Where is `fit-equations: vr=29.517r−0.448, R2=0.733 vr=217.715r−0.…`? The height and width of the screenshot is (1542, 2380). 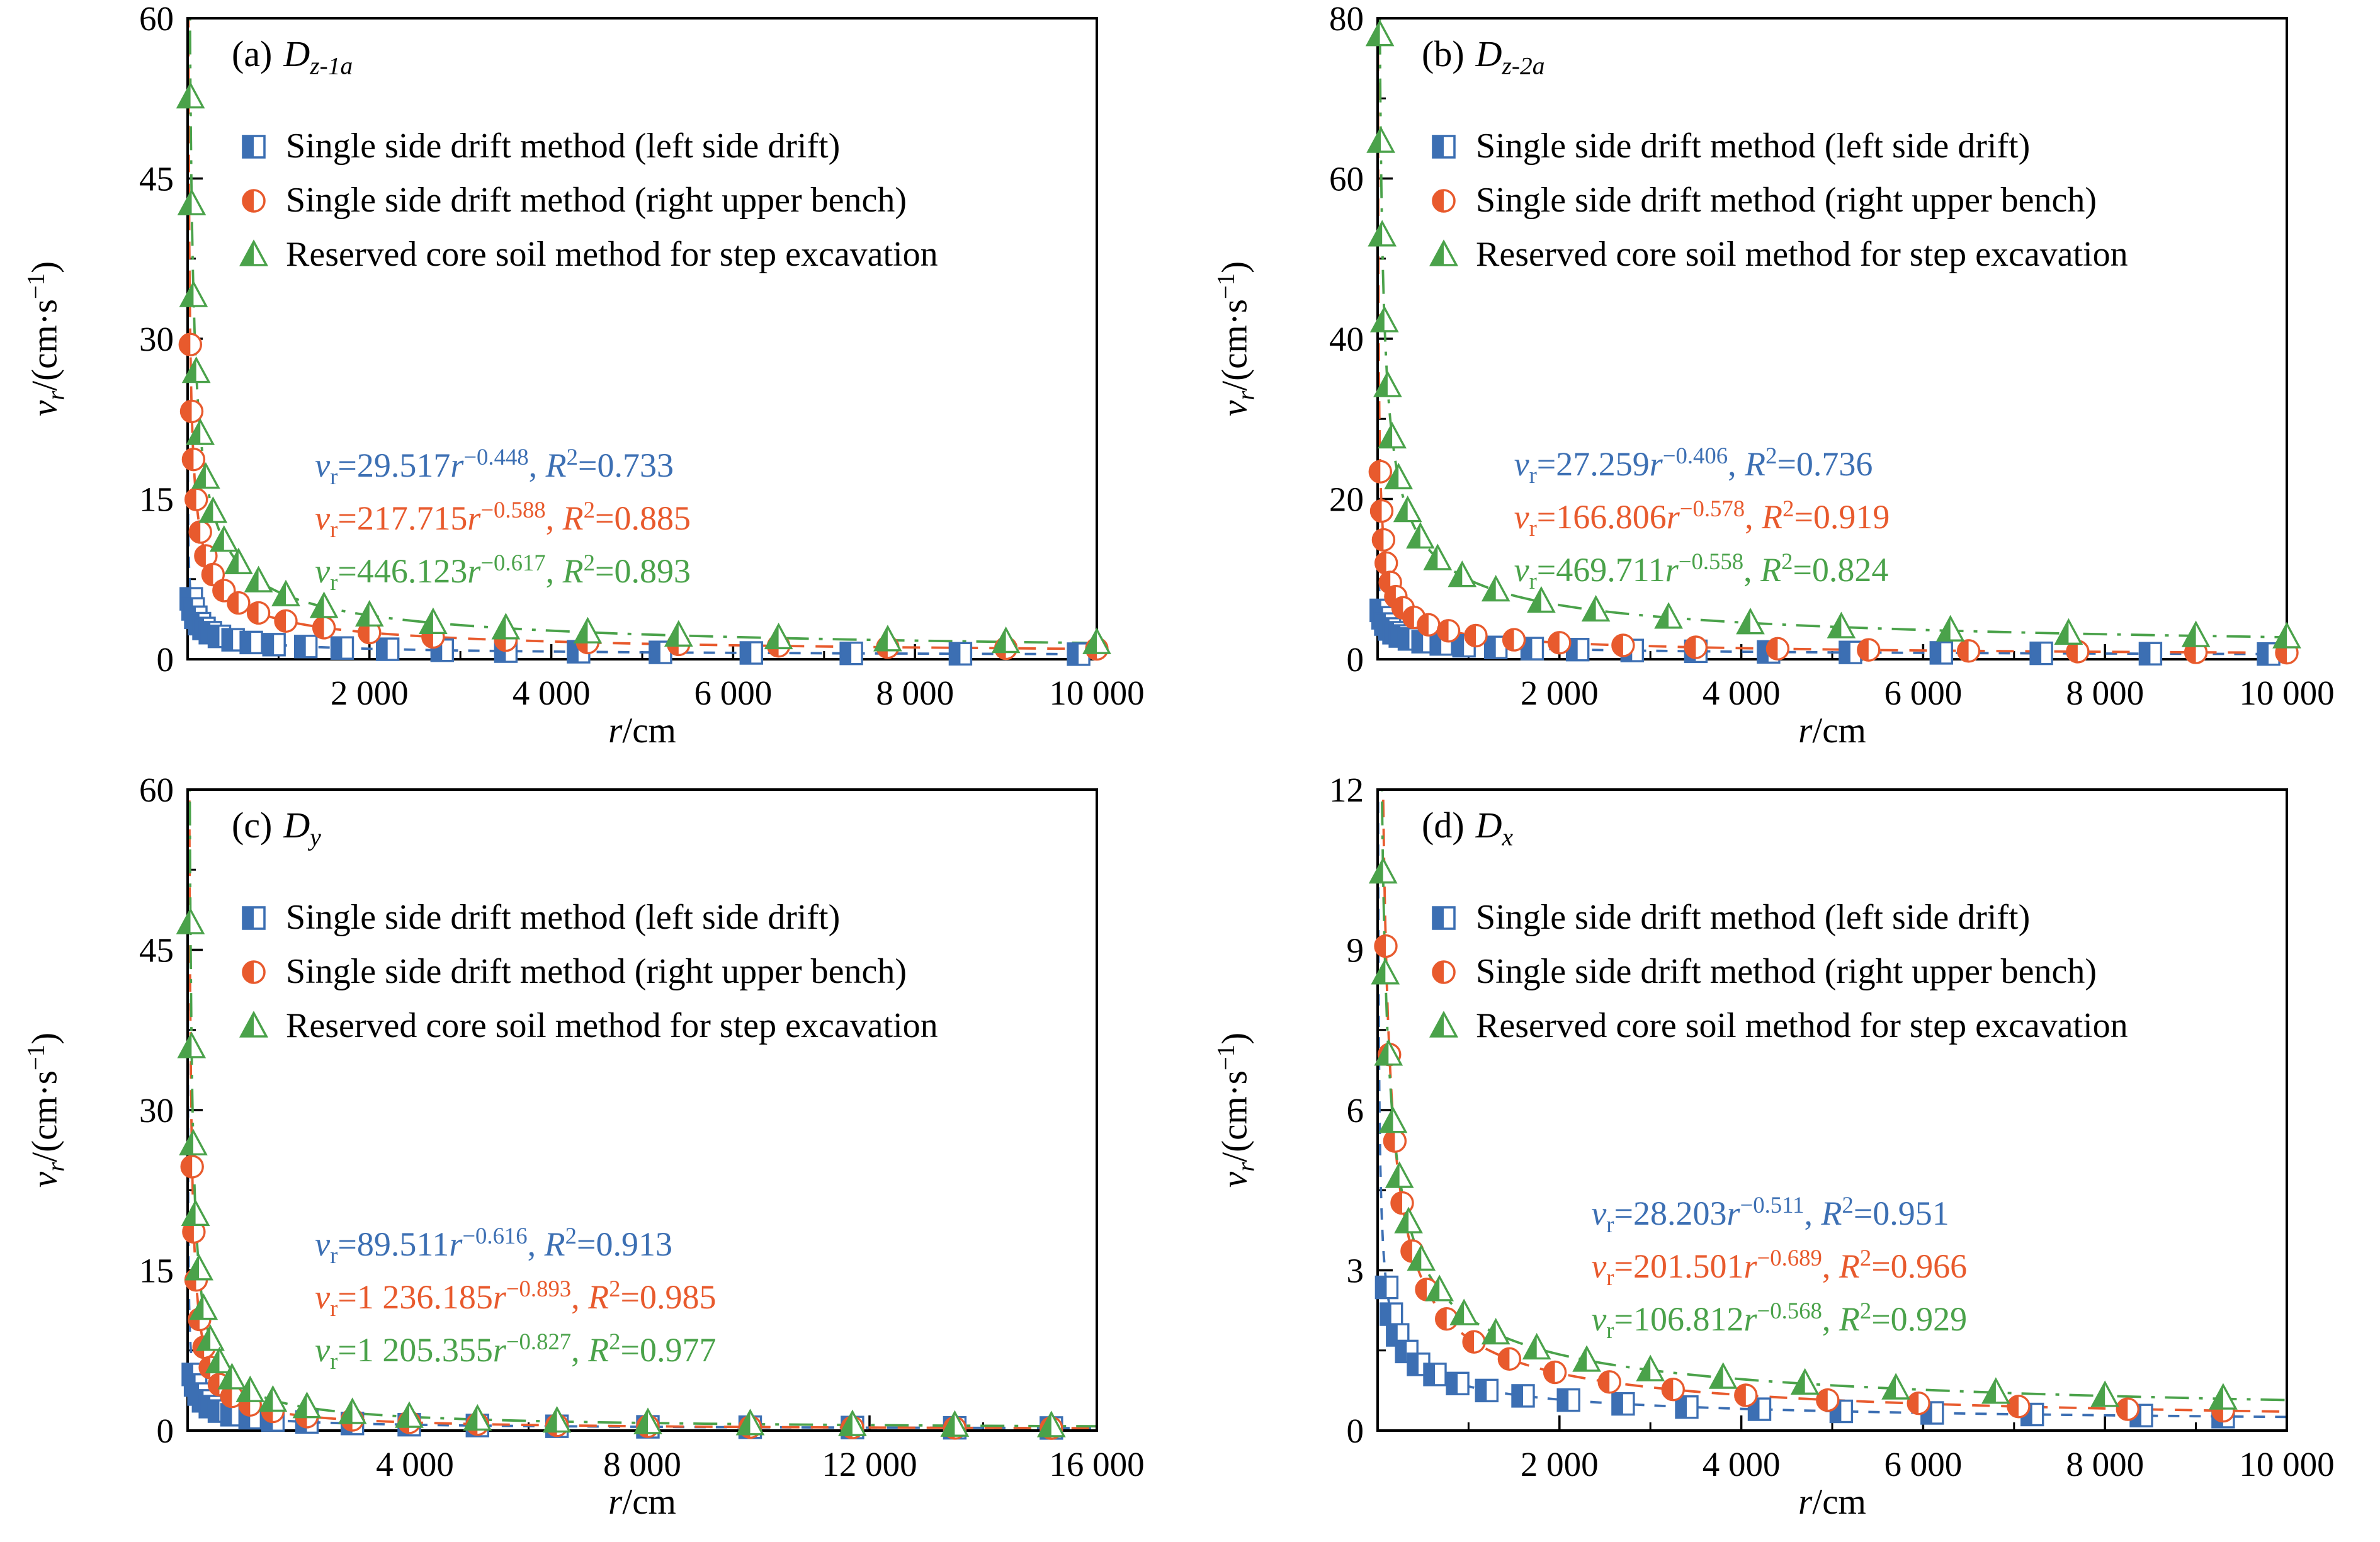
fit-equations: vr=29.517r−0.448, R2=0.733 vr=217.715r−0.… is located at coordinates (503, 513).